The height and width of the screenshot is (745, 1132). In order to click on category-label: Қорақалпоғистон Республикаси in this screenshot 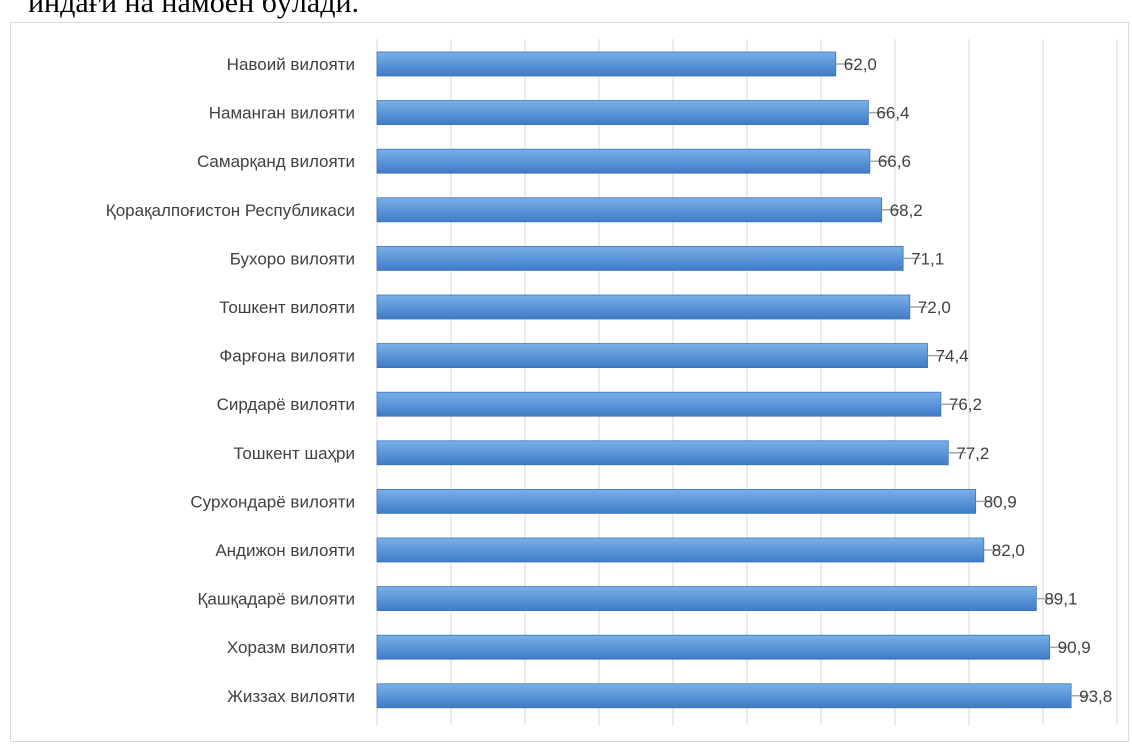, I will do `click(230, 210)`.